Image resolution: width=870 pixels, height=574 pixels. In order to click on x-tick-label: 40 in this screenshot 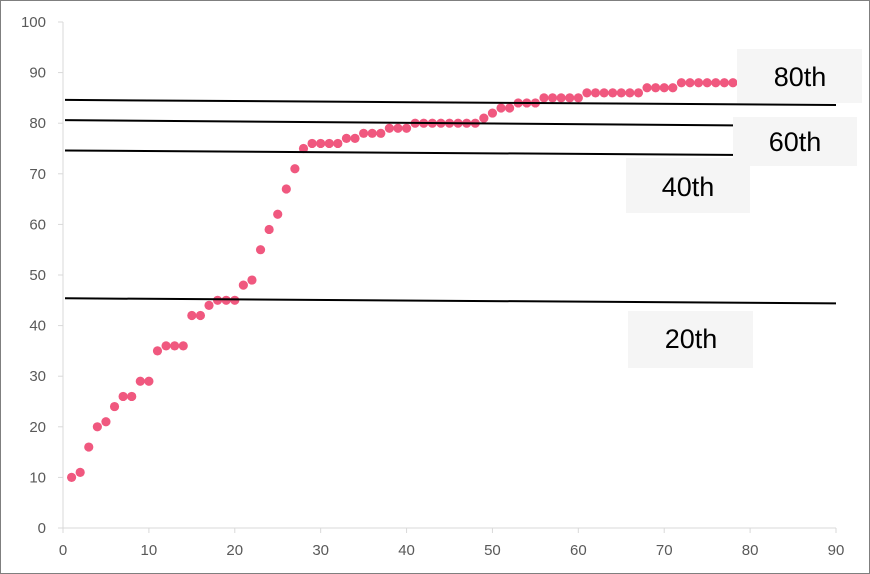, I will do `click(406, 550)`.